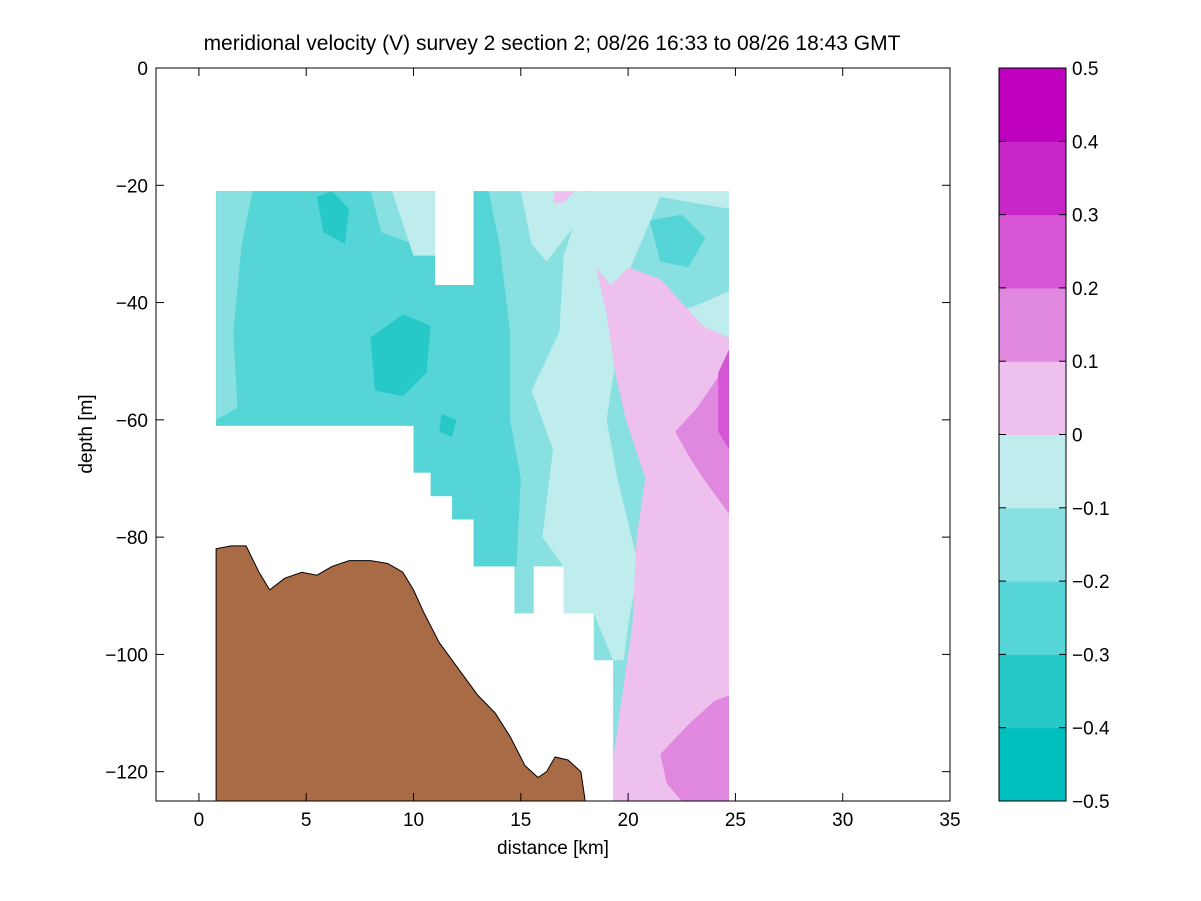  I want to click on colorbar-tick-label: −0.2, so click(1091, 582).